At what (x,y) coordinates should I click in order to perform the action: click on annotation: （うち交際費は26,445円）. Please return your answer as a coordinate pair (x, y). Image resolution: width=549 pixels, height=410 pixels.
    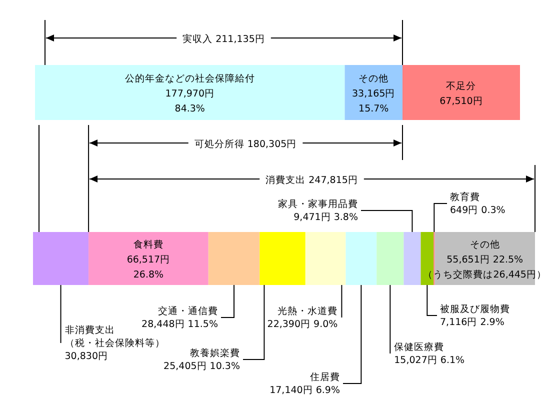
    Looking at the image, I should click on (484, 274).